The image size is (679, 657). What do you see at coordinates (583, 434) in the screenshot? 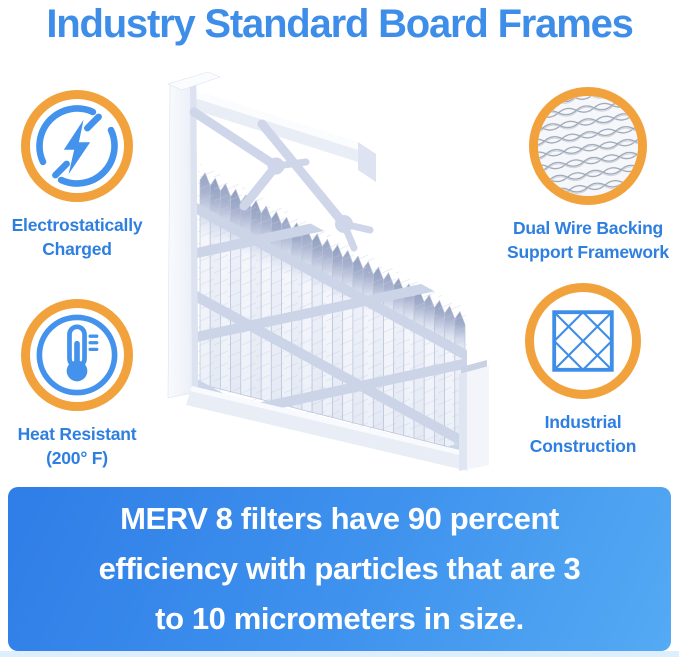
I see `feature-label: Industrial Construction` at bounding box center [583, 434].